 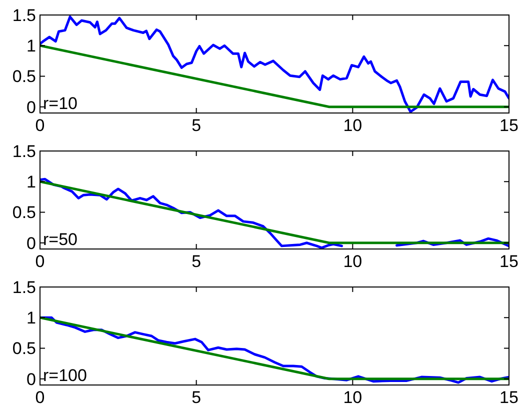 I want to click on annotation: r=100, so click(x=65, y=375).